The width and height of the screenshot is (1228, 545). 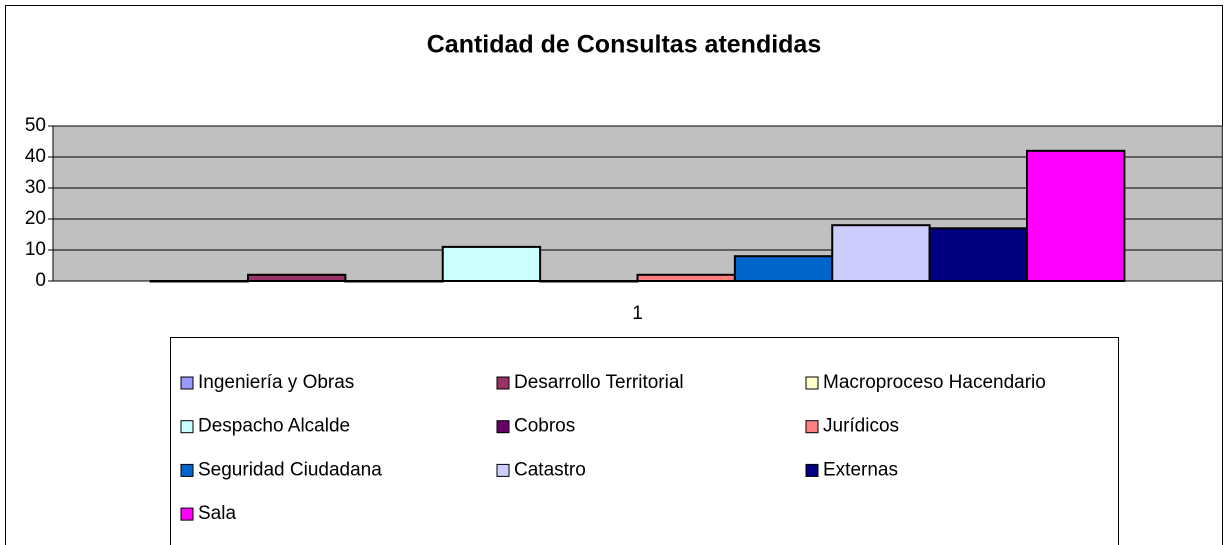 I want to click on legend-label: Desarrollo Territorial, so click(x=599, y=382).